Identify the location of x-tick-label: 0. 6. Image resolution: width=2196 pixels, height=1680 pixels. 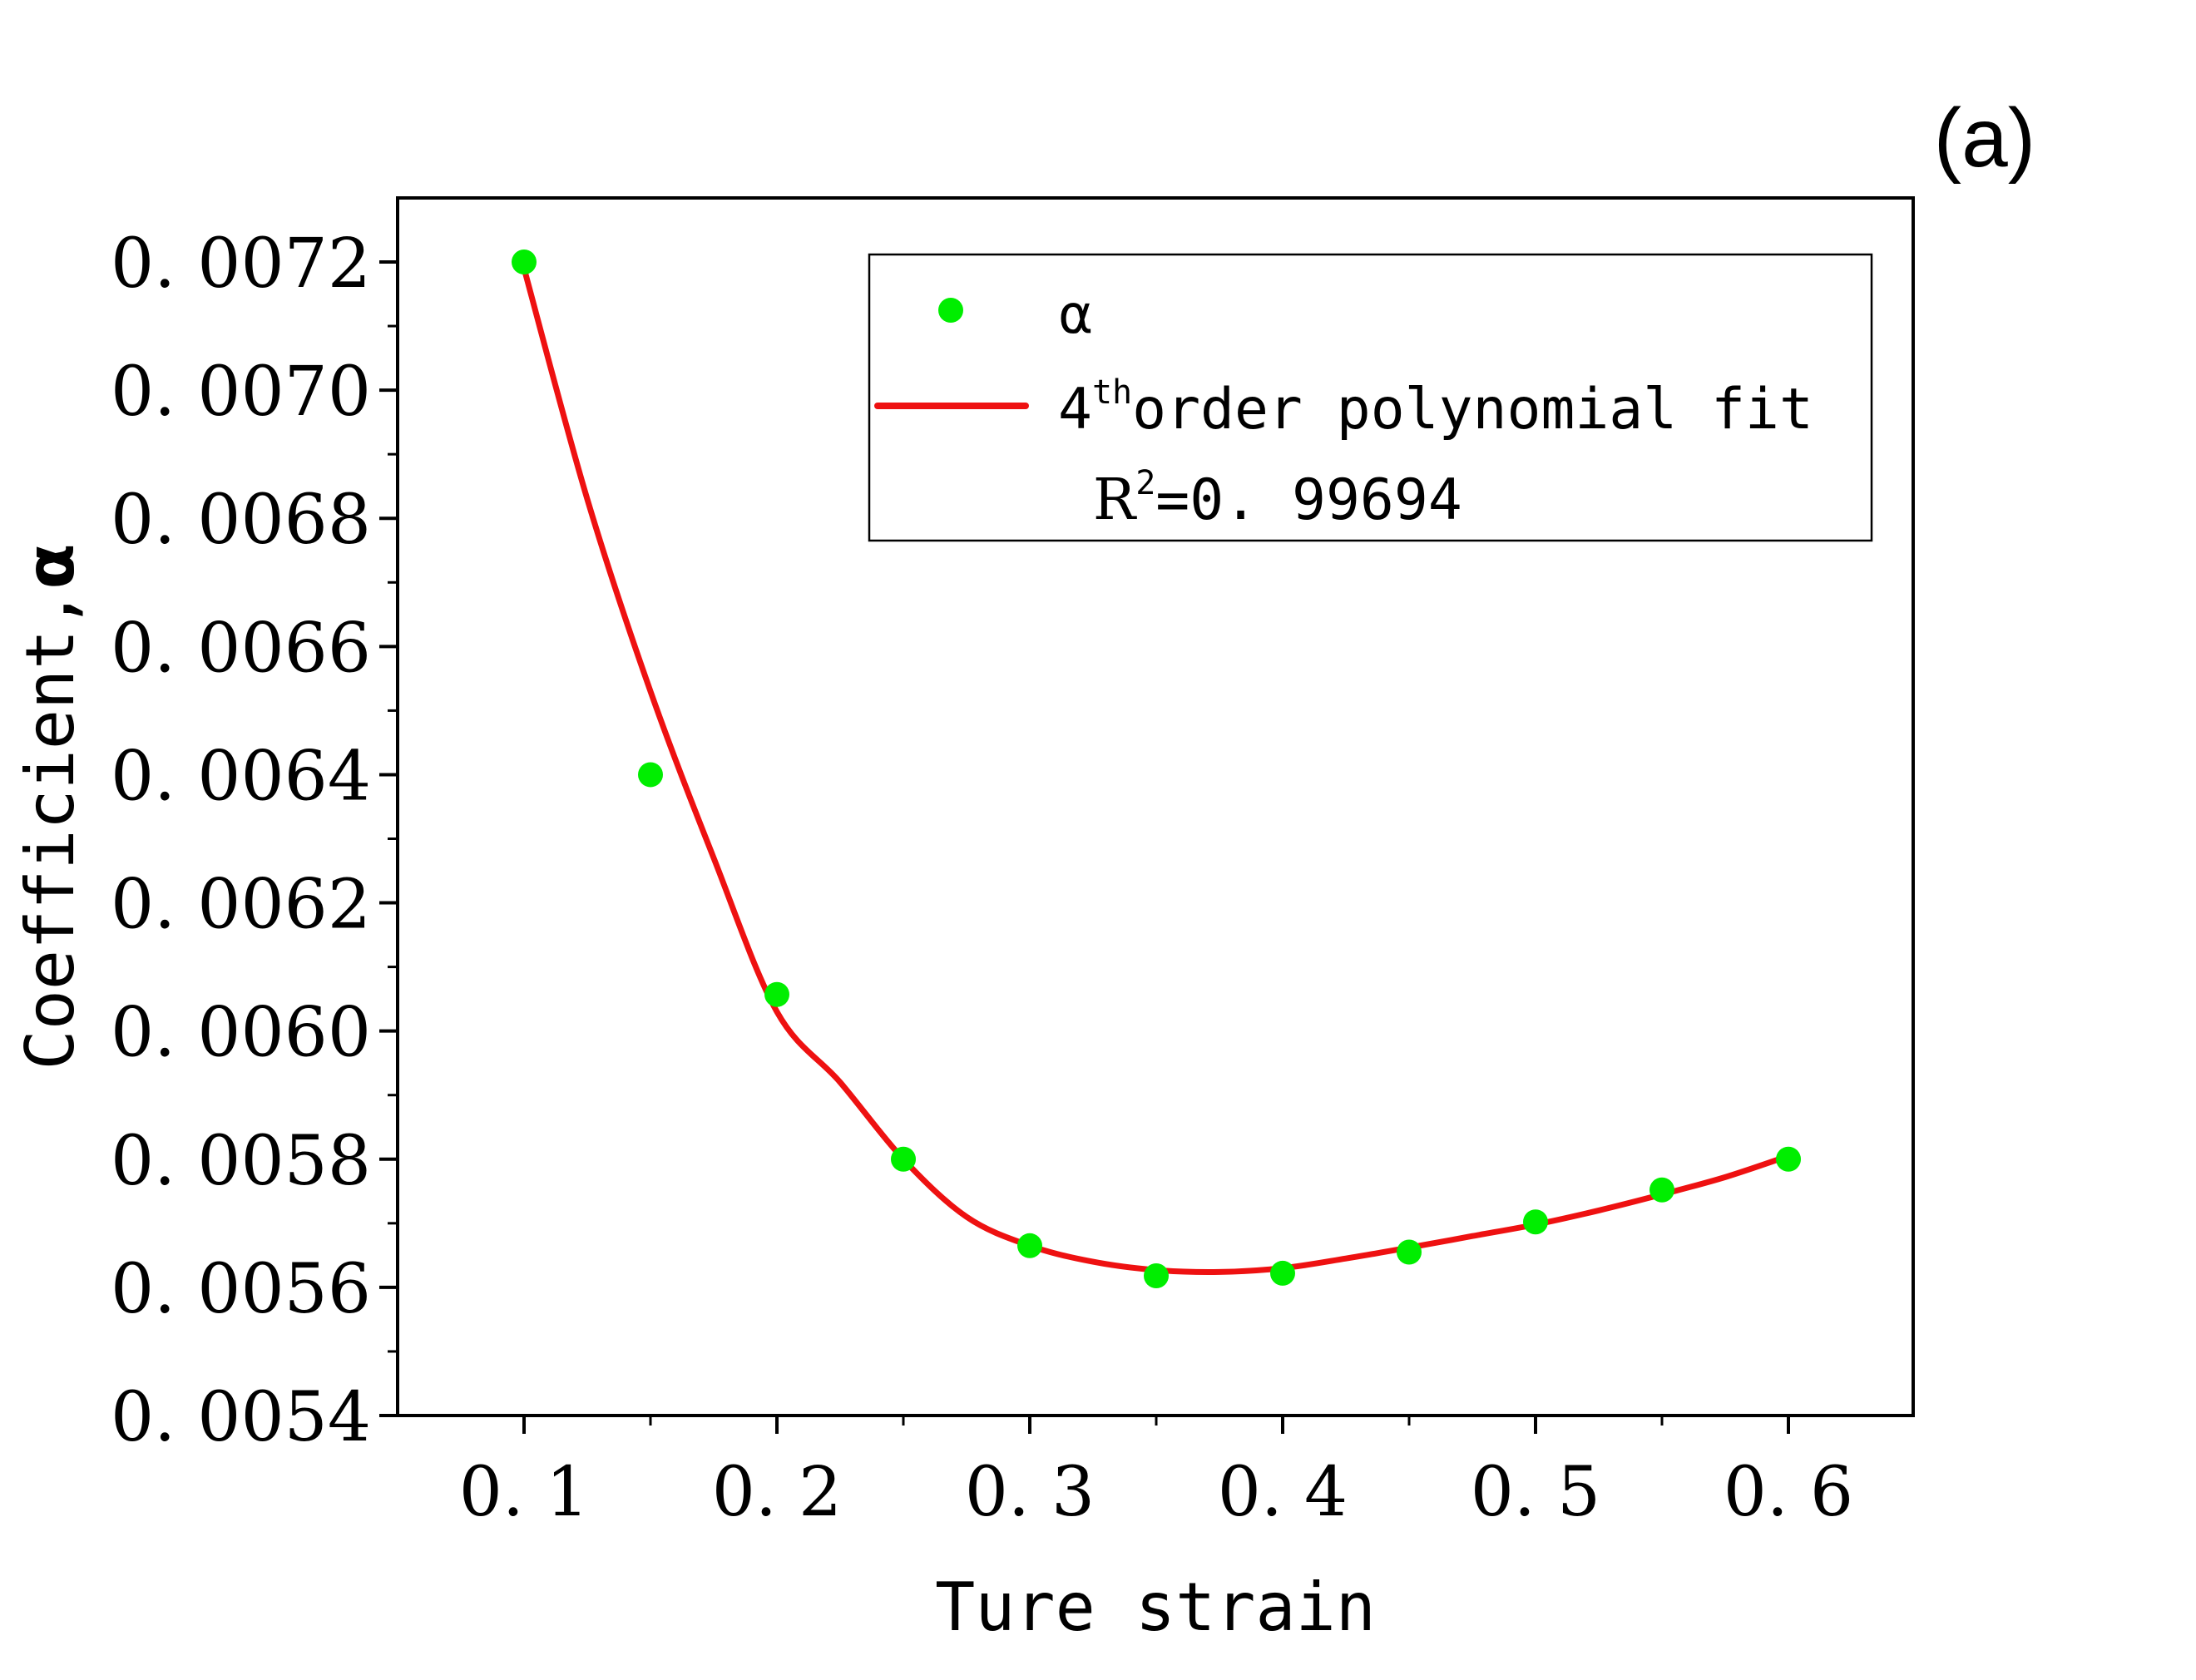
(1788, 1492).